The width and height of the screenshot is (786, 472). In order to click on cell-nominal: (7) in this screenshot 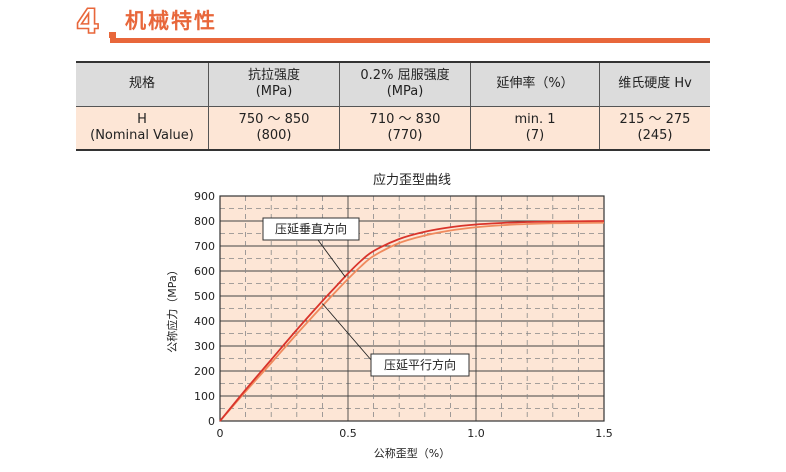, I will do `click(535, 135)`.